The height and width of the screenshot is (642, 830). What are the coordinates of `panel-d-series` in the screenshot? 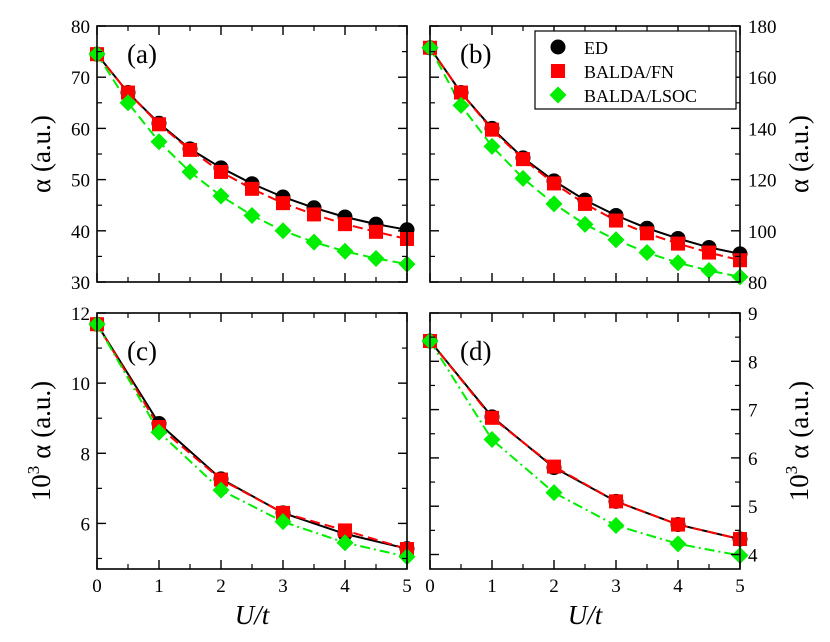 It's located at (585, 448).